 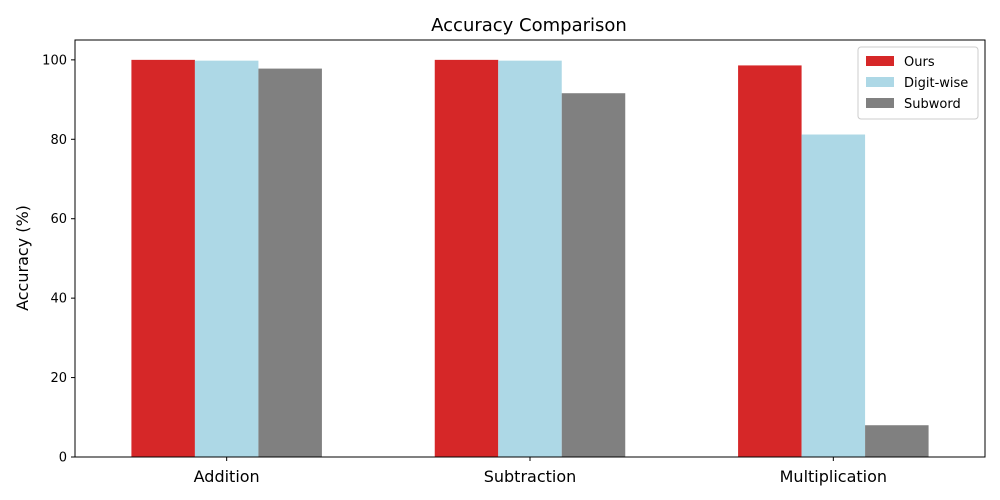 I want to click on y-tick-label: 20, so click(x=58, y=378).